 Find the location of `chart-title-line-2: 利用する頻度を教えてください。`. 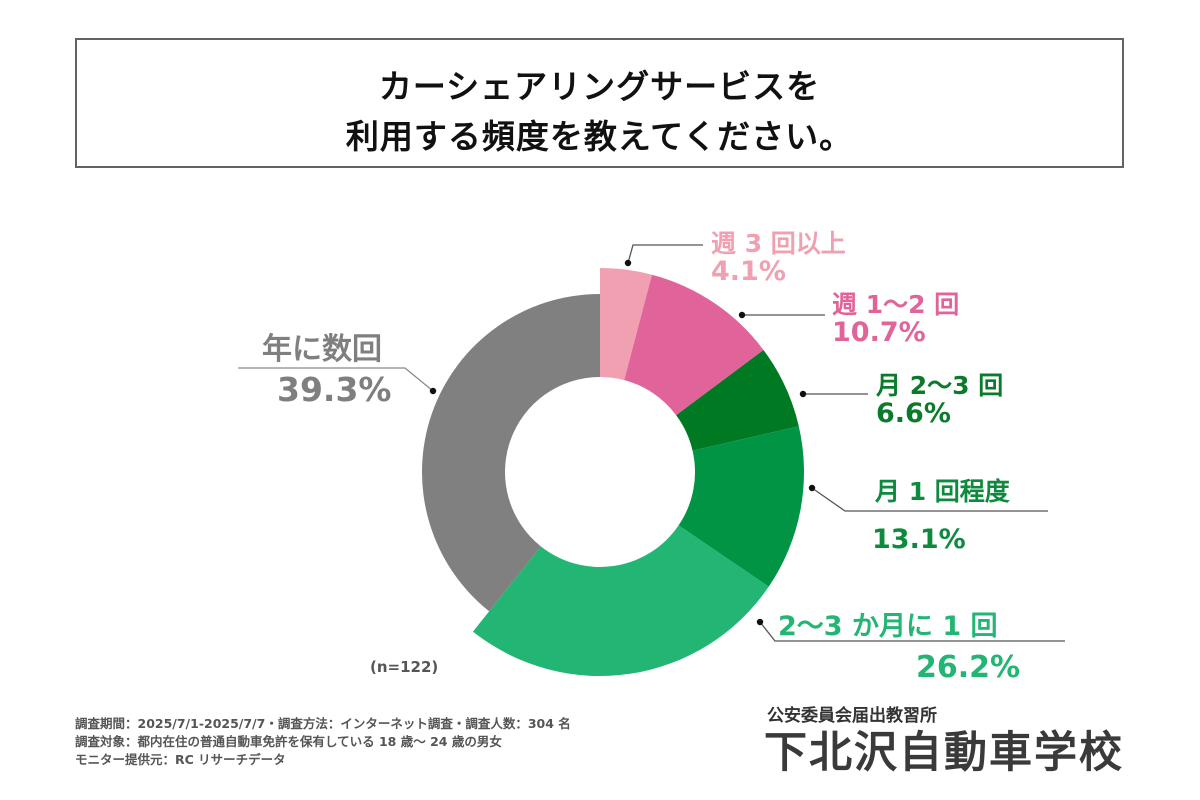

chart-title-line-2: 利用する頻度を教えてください。 is located at coordinates (599, 136).